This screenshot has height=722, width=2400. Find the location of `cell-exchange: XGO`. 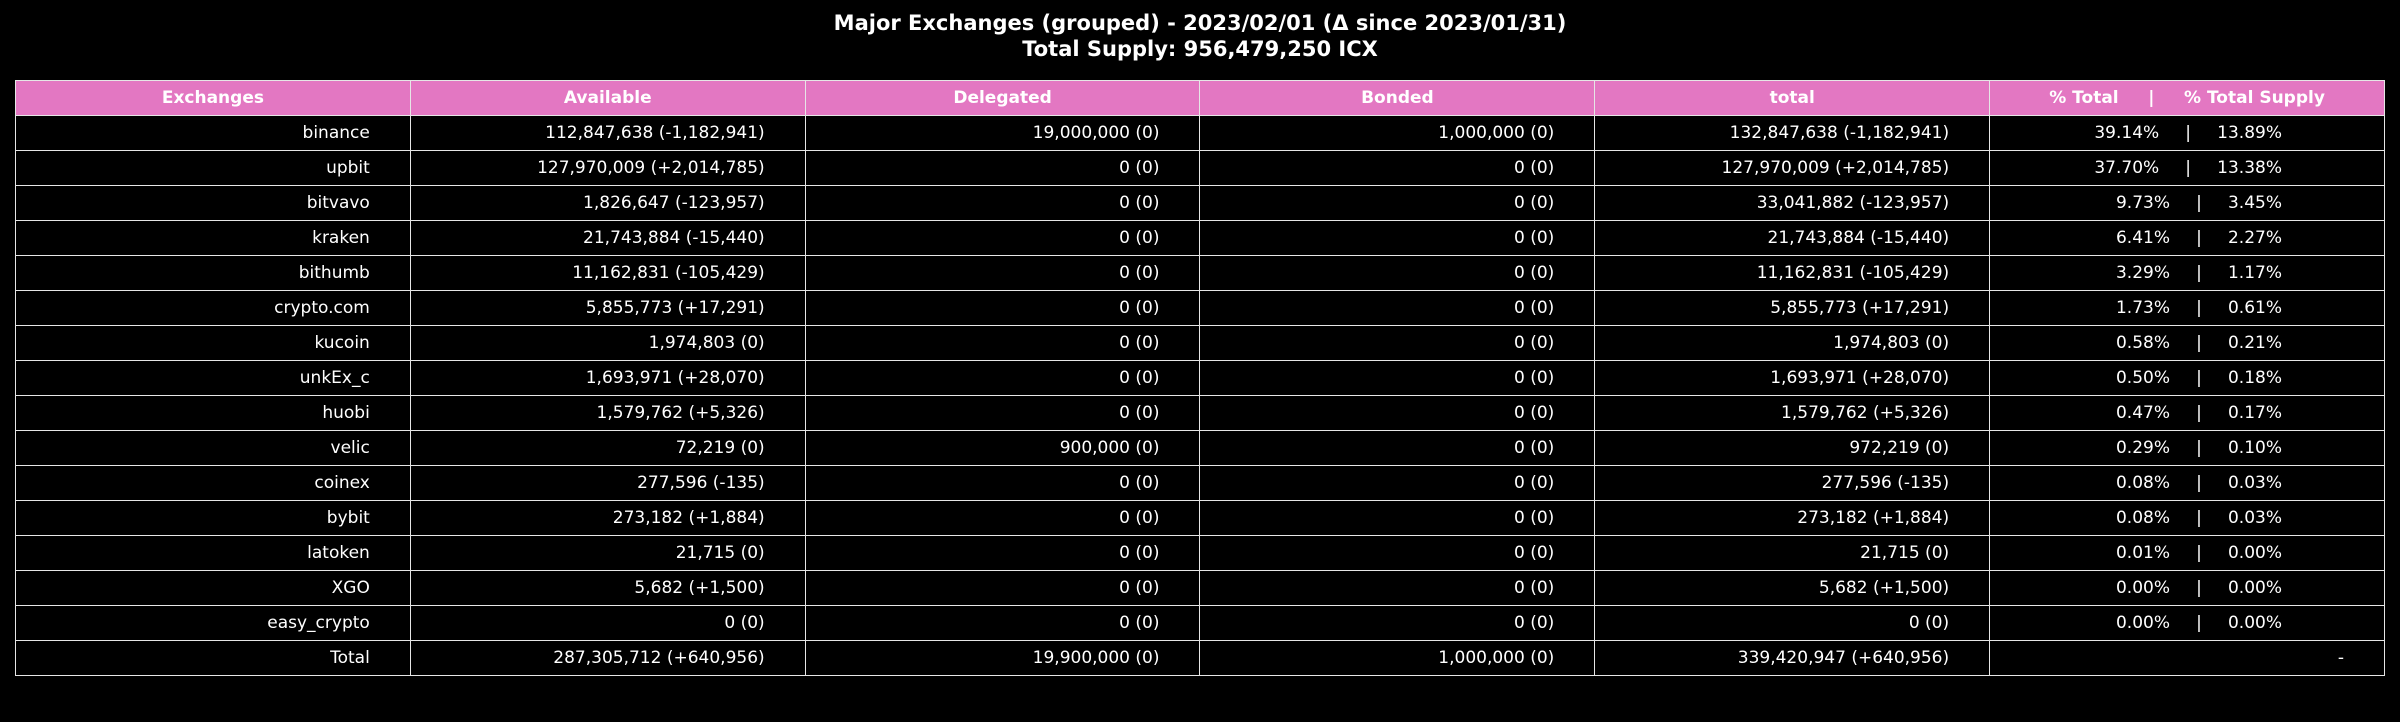

cell-exchange: XGO is located at coordinates (213, 588).